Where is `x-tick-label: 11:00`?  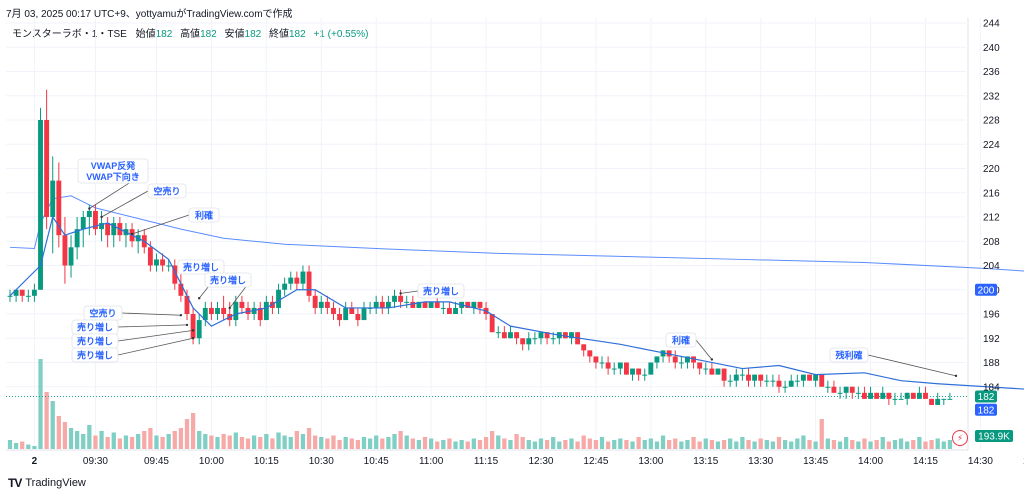
x-tick-label: 11:00 is located at coordinates (431, 461).